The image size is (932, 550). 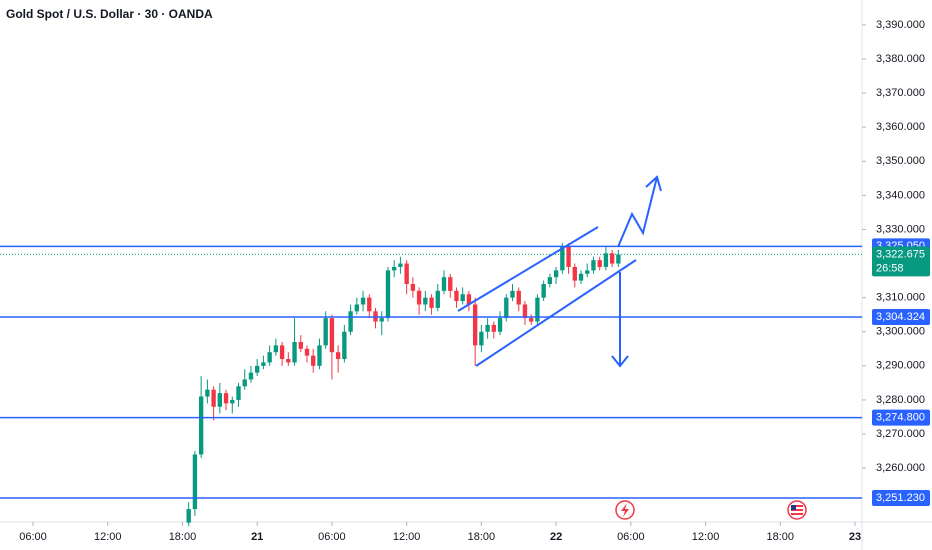 I want to click on y-tick-label: 3,270.000, so click(x=900, y=434).